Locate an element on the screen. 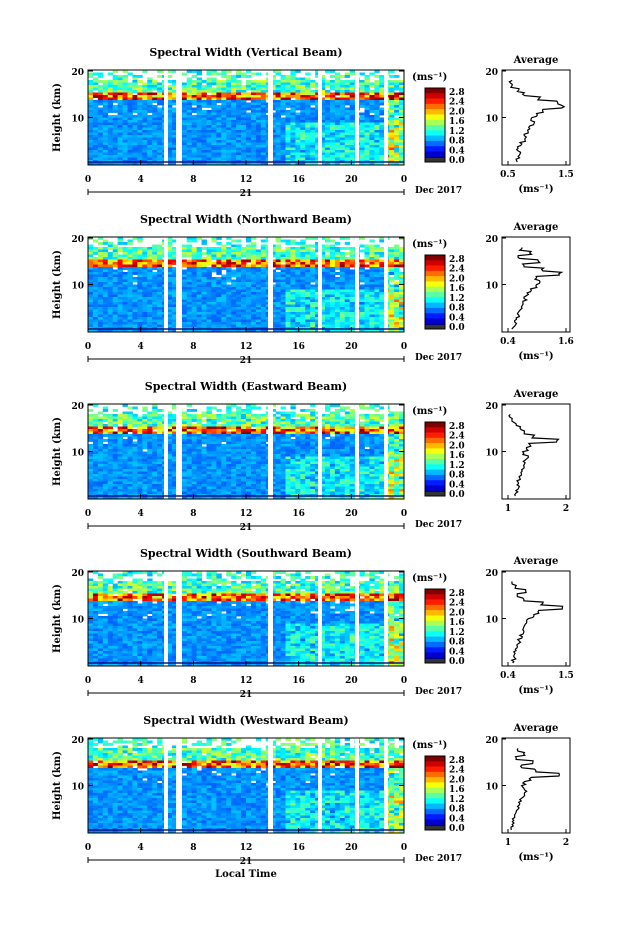  average-title: Average is located at coordinates (536, 728).